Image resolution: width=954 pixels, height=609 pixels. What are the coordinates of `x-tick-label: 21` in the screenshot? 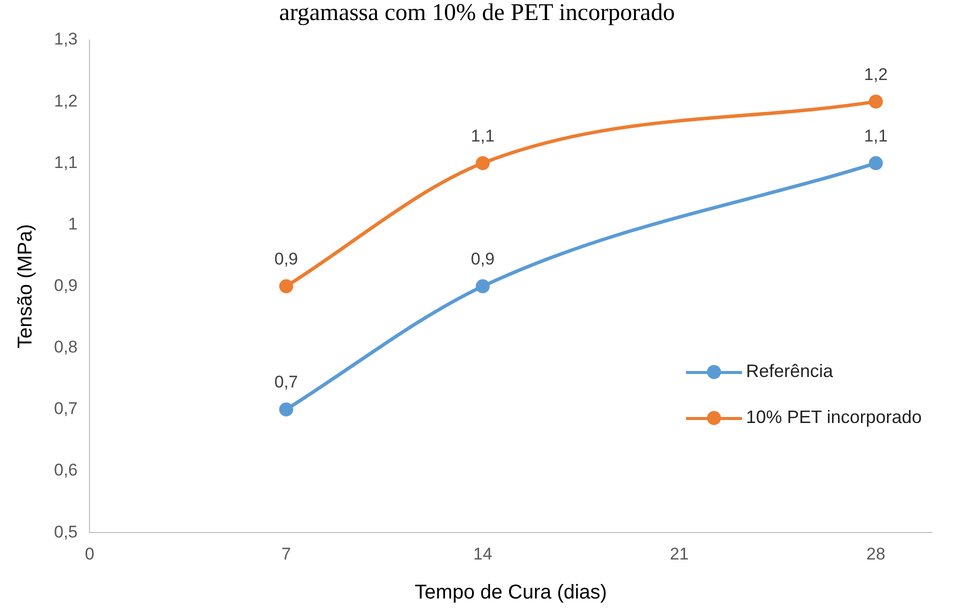 It's located at (679, 554).